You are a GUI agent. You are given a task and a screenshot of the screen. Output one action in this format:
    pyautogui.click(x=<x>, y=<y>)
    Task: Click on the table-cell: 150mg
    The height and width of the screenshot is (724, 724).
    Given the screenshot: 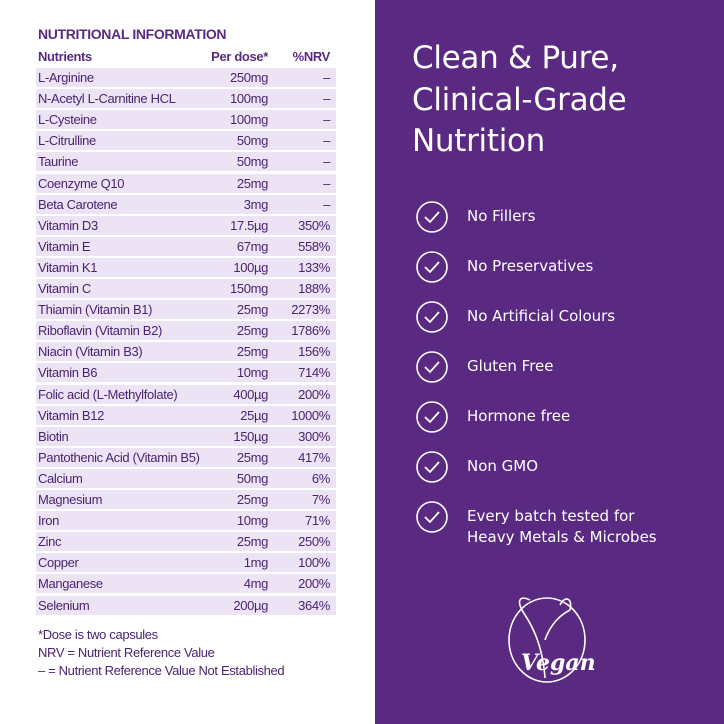 What is the action you would take?
    pyautogui.click(x=249, y=288)
    